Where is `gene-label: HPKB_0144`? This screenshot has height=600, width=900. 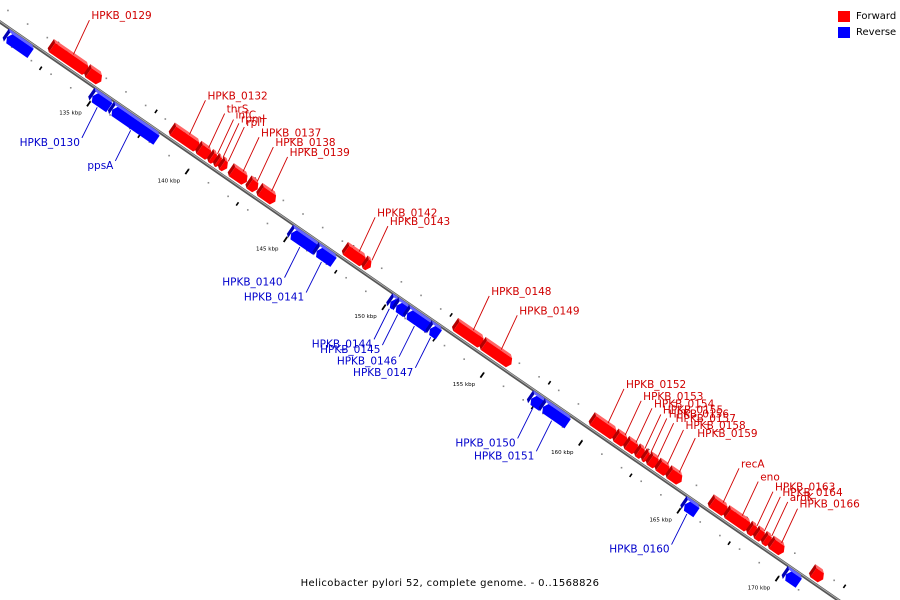
gene-label: HPKB_0144 is located at coordinates (342, 344).